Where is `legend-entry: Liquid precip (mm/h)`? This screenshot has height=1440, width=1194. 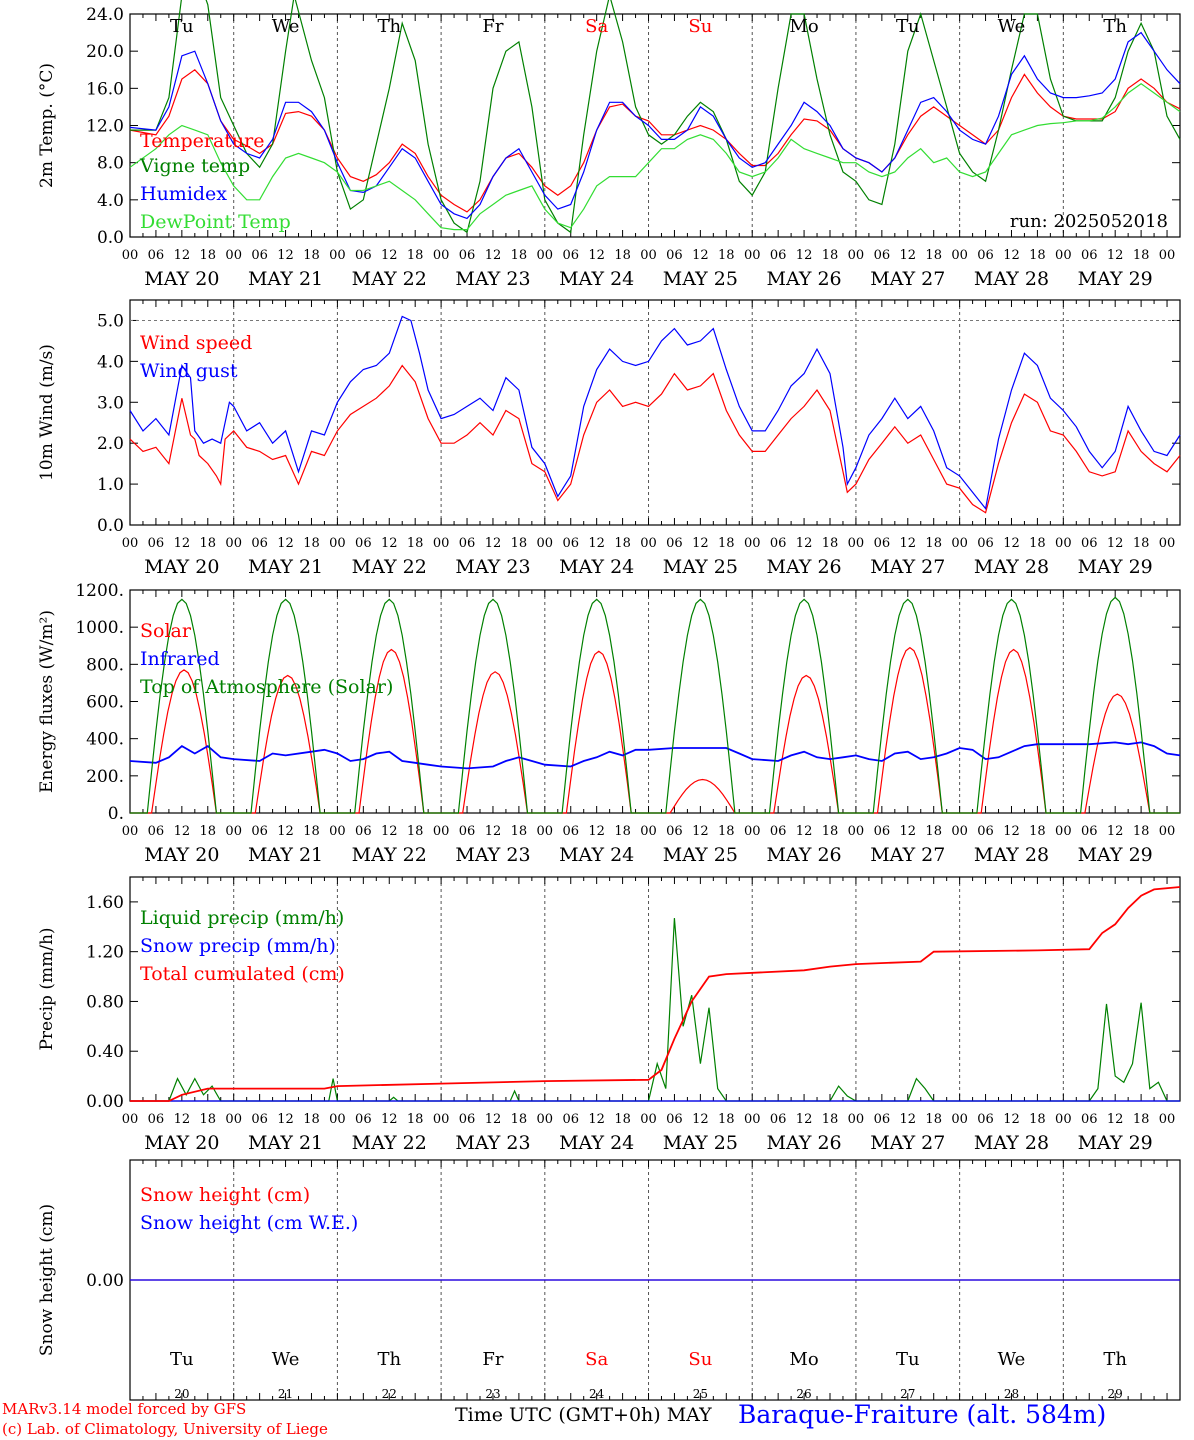 legend-entry: Liquid precip (mm/h) is located at coordinates (242, 918).